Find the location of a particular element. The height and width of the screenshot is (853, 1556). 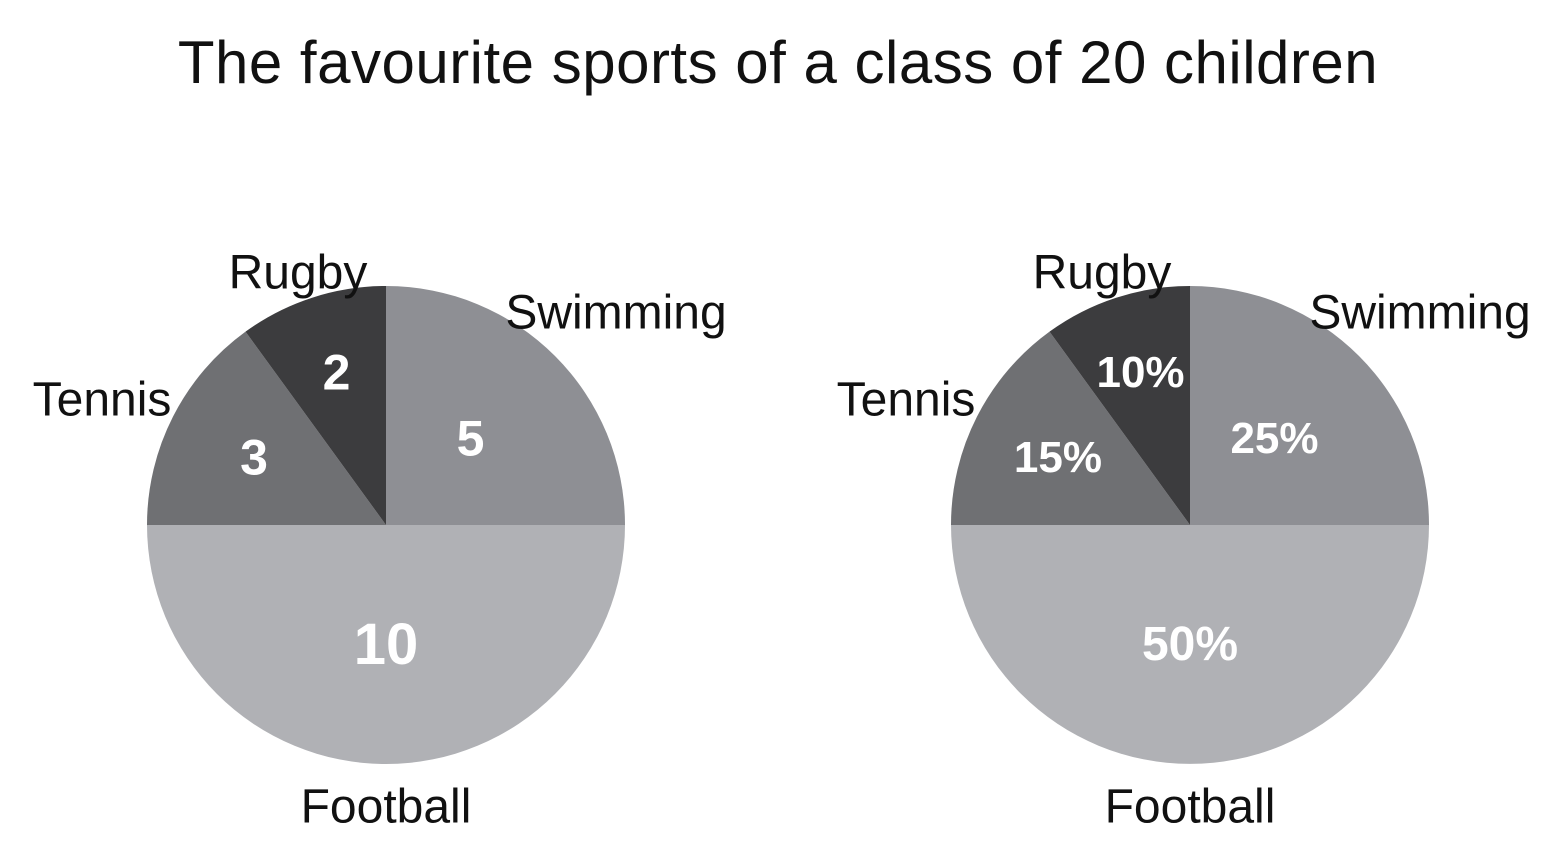

value-label-football: 10 is located at coordinates (386, 644).